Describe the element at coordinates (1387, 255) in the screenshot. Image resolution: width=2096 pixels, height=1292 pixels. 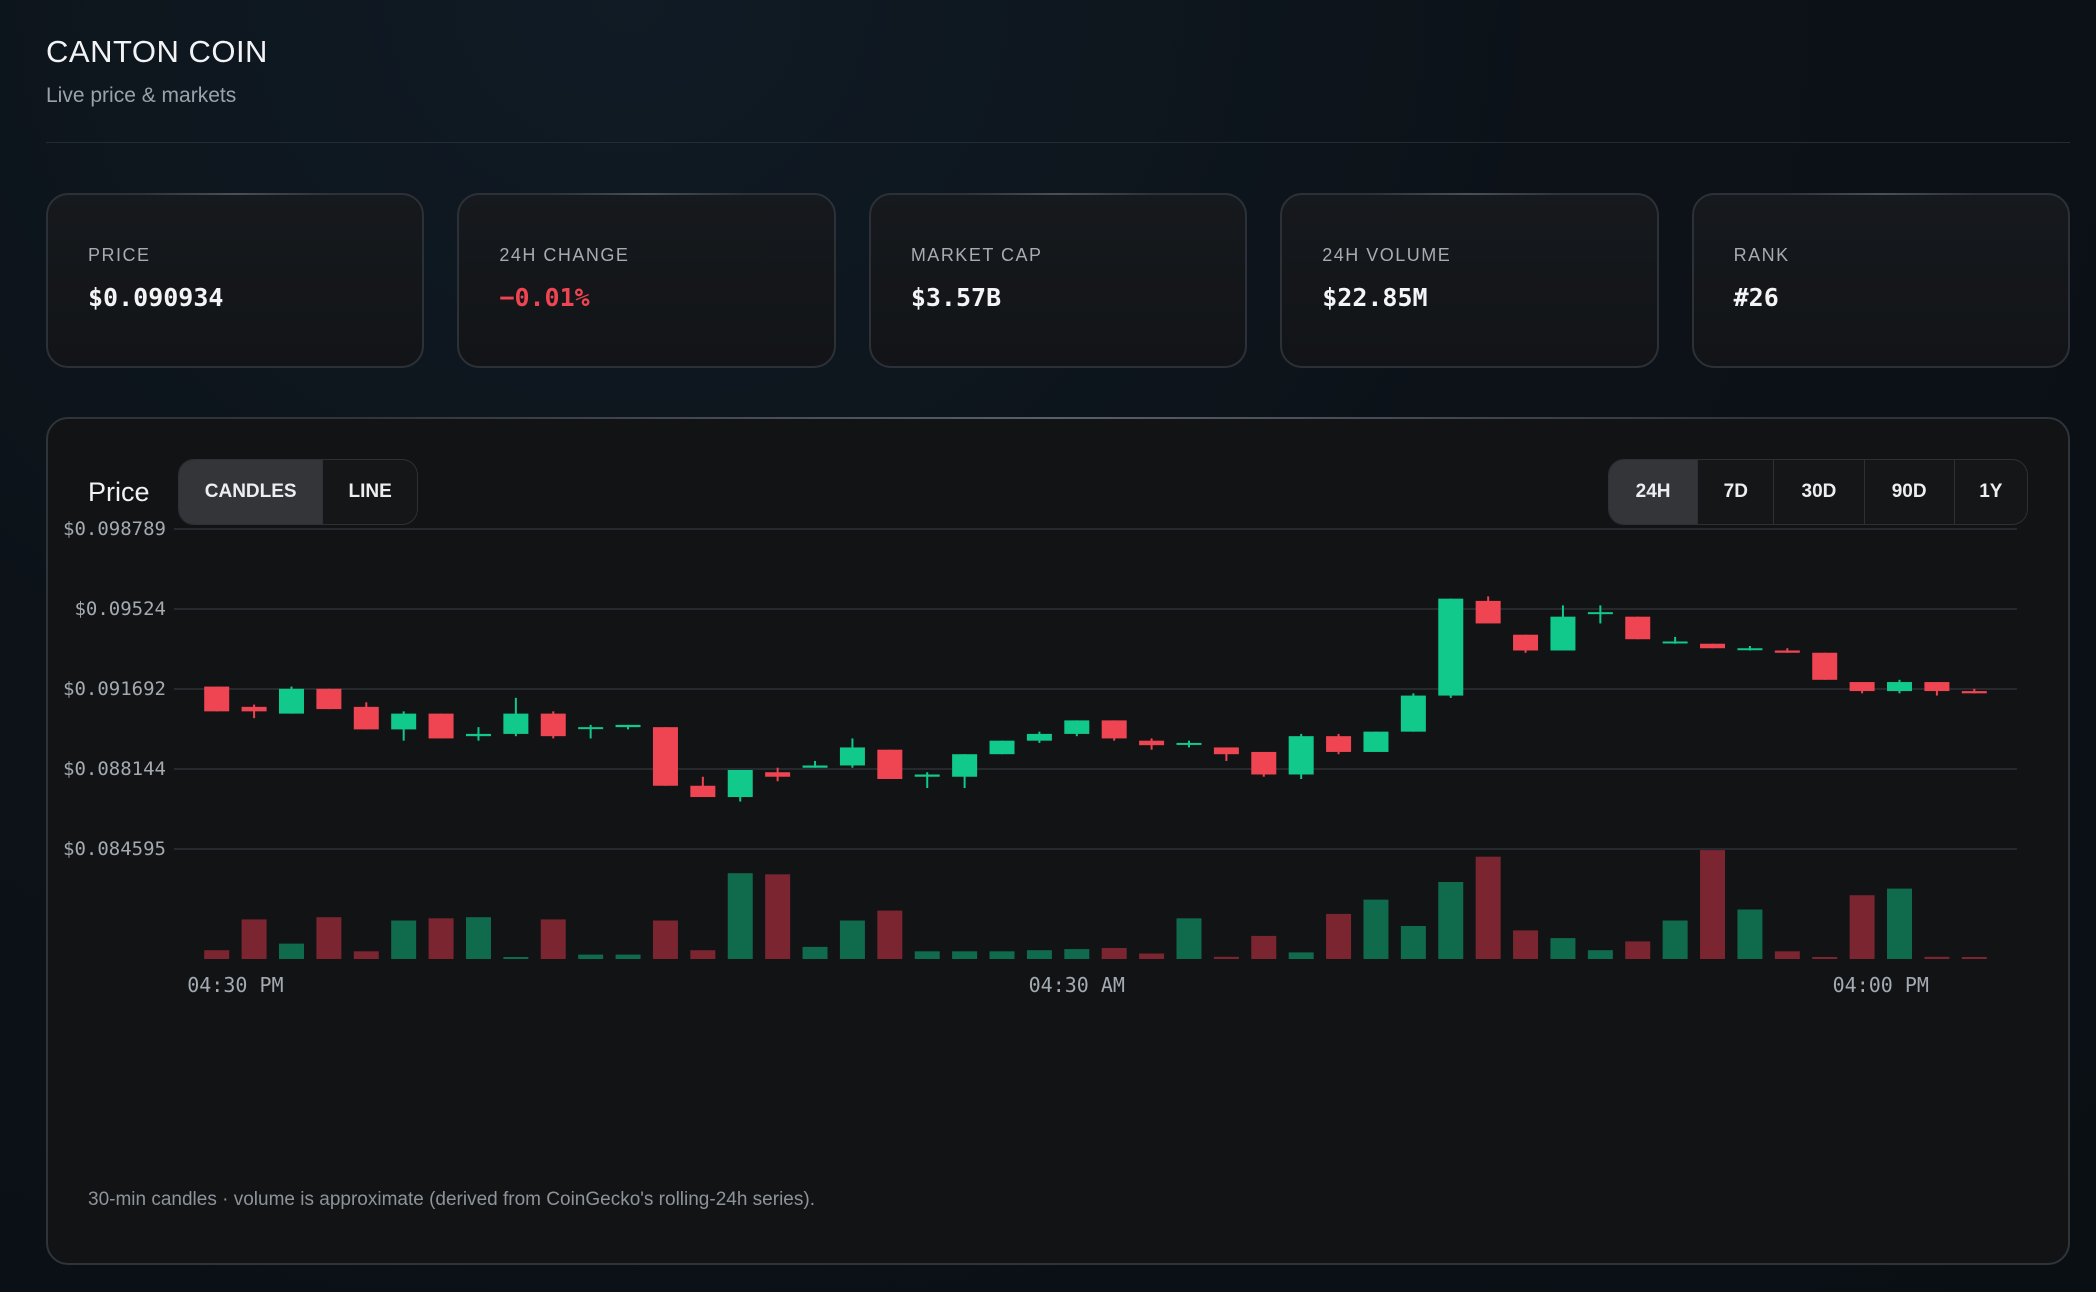
I see `stat-label: 24H VOLUME` at that location.